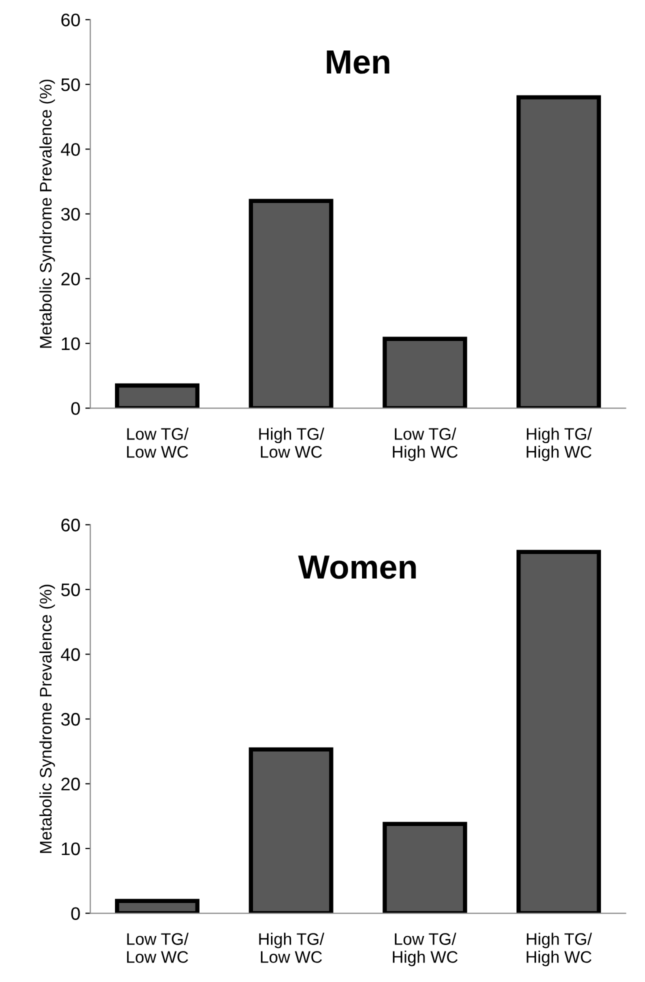  What do you see at coordinates (358, 62) in the screenshot?
I see `text: Men` at bounding box center [358, 62].